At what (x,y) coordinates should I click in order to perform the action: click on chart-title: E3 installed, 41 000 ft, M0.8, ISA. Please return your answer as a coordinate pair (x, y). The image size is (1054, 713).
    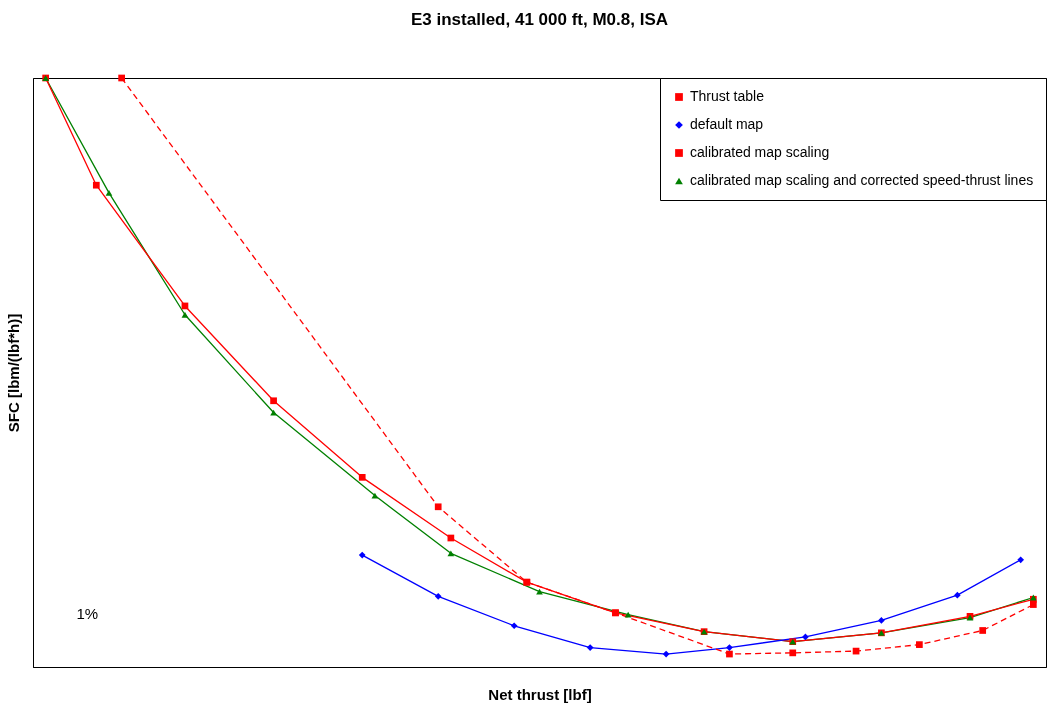
    Looking at the image, I should click on (539, 19).